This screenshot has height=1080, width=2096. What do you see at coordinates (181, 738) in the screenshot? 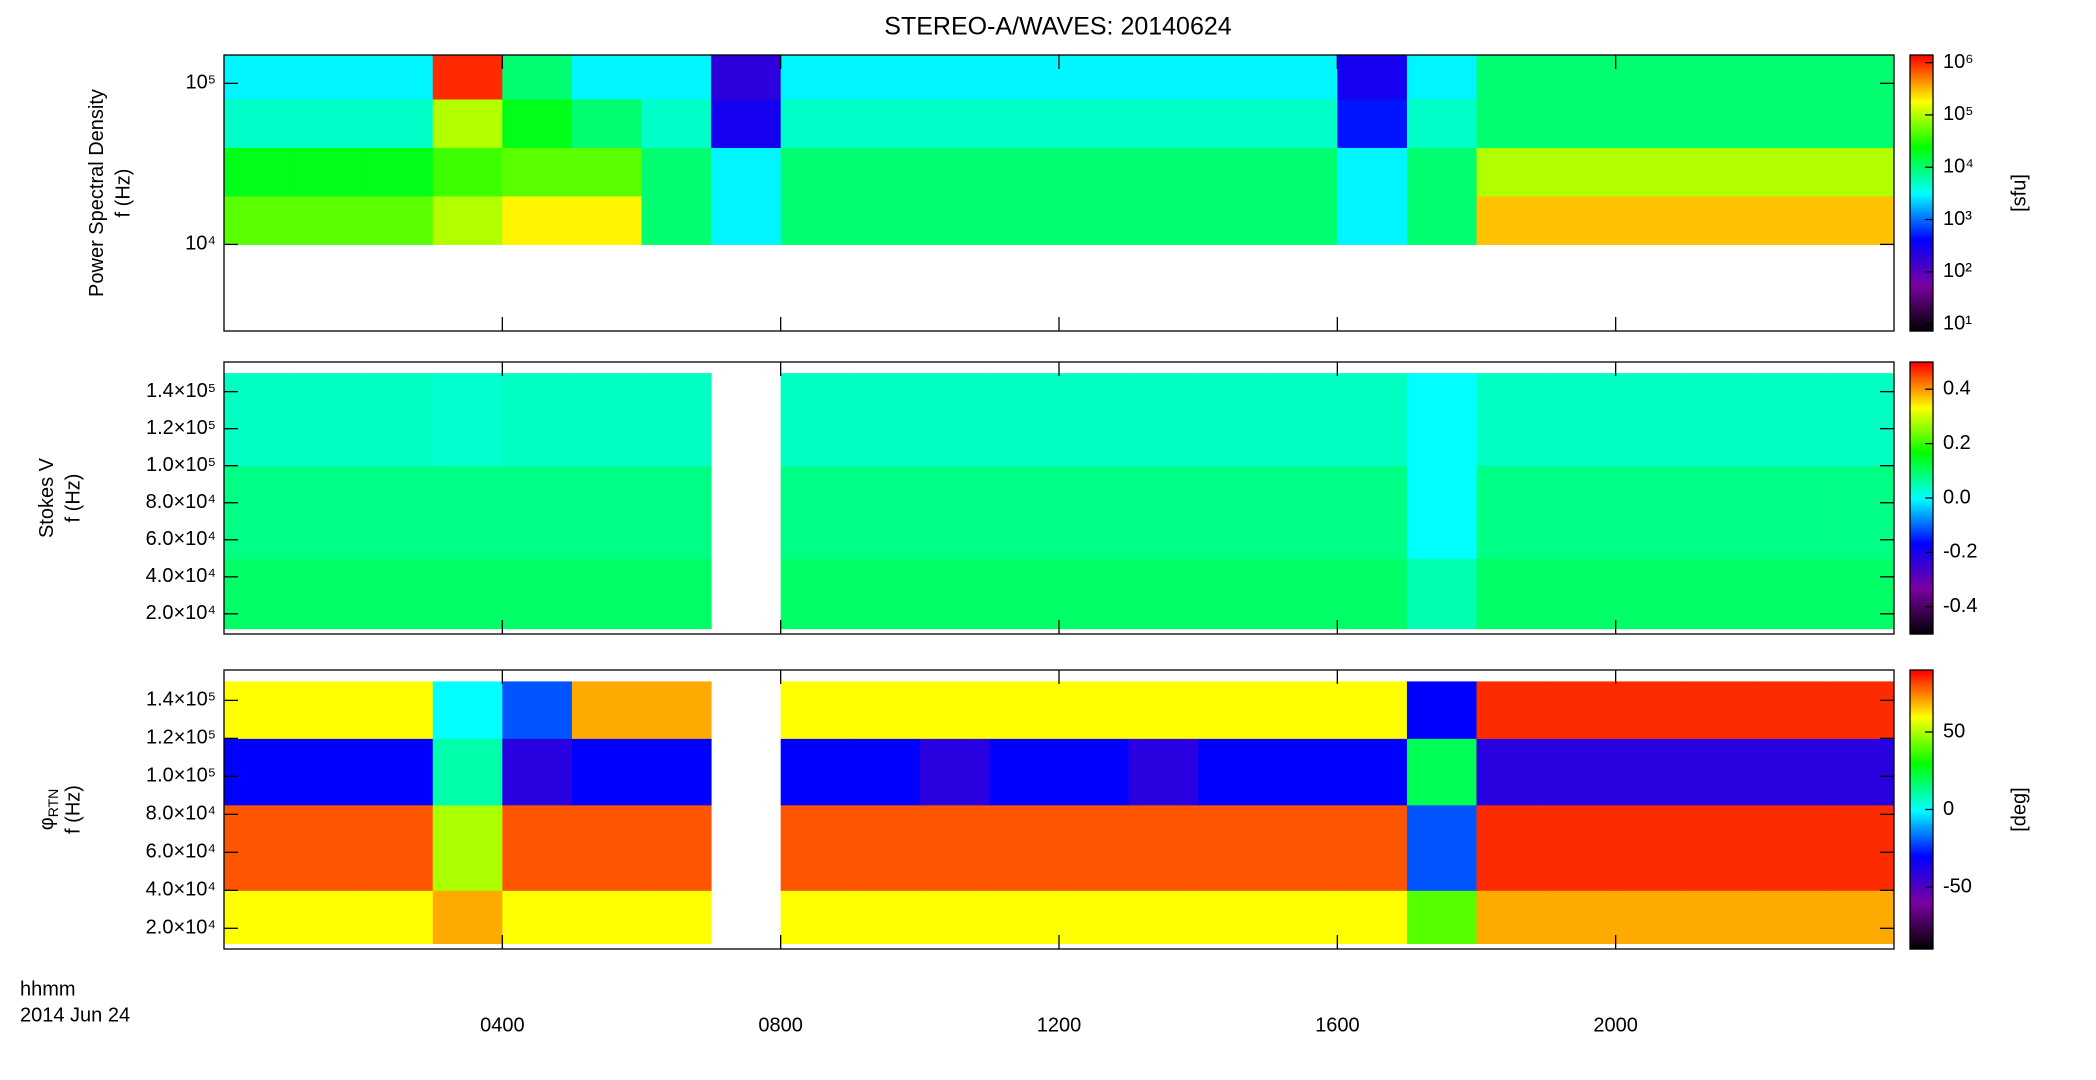
I see `y-tick-label: 1.2×10⁵` at bounding box center [181, 738].